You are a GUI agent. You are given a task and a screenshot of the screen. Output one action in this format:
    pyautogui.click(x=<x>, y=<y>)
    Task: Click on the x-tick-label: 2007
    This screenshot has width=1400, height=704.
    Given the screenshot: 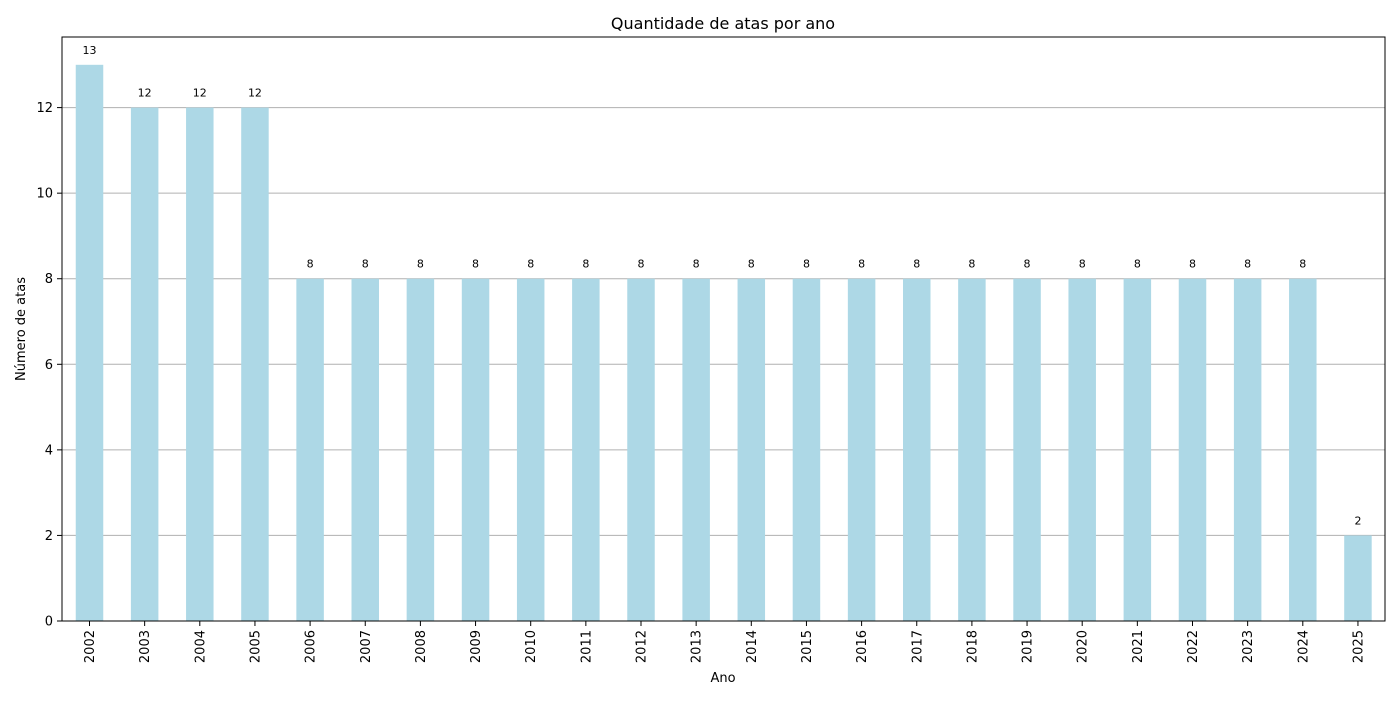 What is the action you would take?
    pyautogui.click(x=366, y=646)
    